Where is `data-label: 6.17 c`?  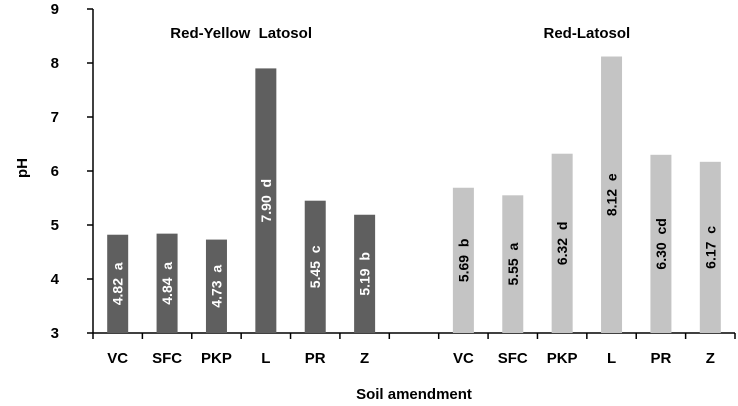
data-label: 6.17 c is located at coordinates (710, 247).